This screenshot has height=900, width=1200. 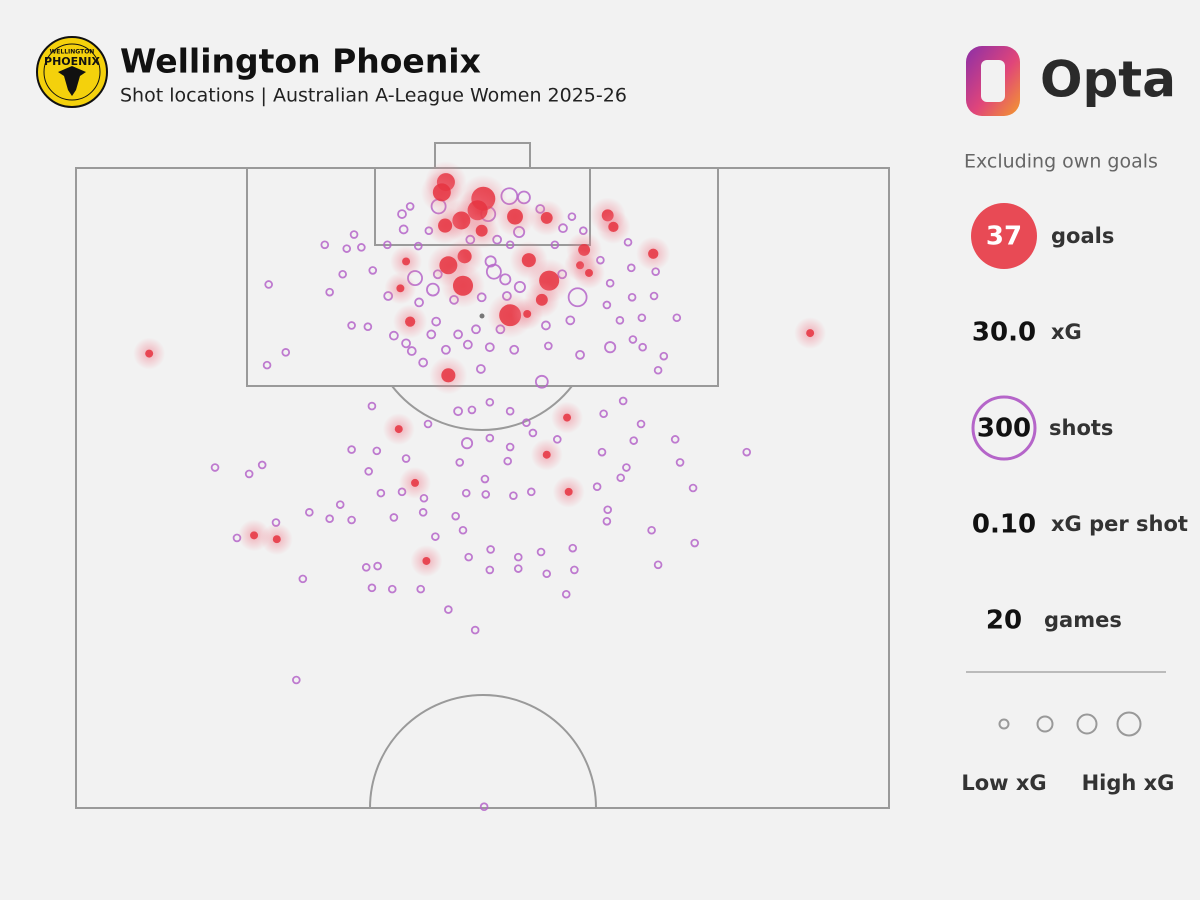 I want to click on xg-per-shot-value: 0.10, so click(x=1004, y=525).